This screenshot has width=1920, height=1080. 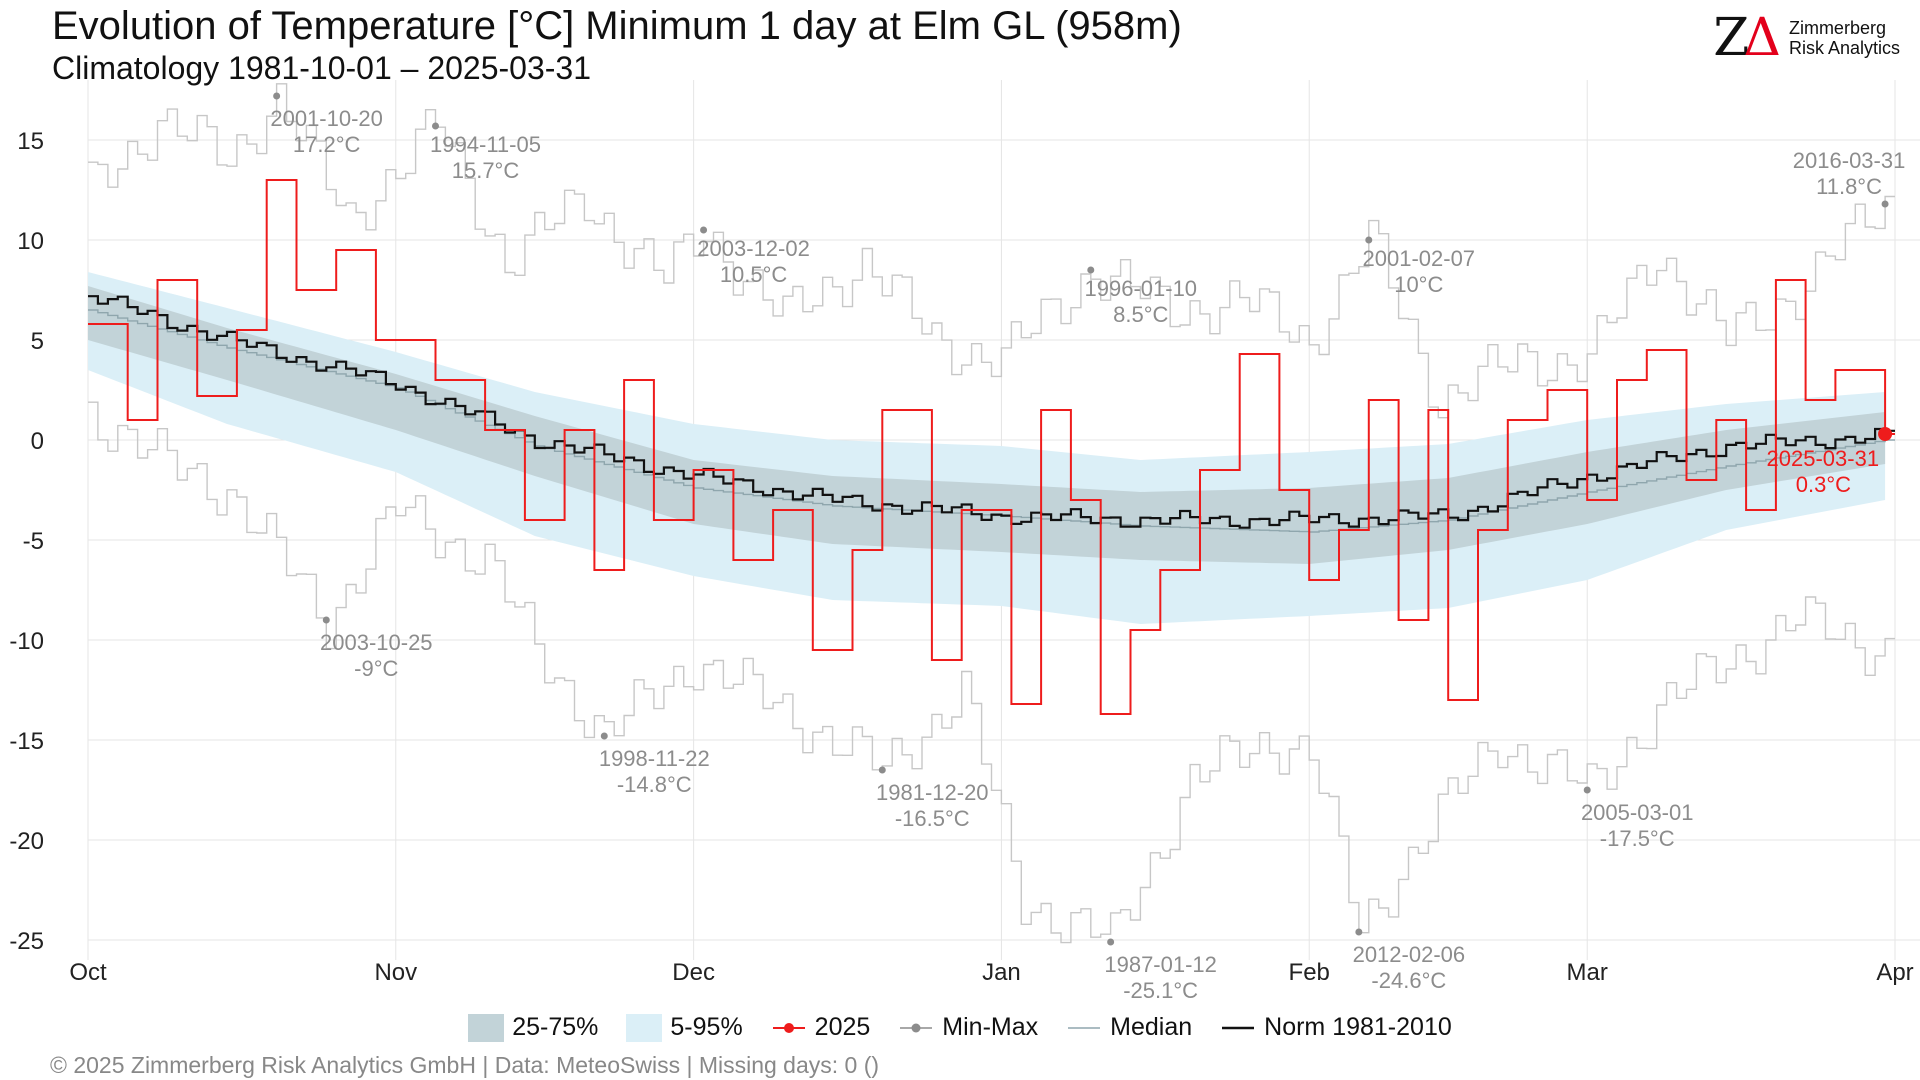 What do you see at coordinates (26, 641) in the screenshot?
I see `y-tick-label: -10` at bounding box center [26, 641].